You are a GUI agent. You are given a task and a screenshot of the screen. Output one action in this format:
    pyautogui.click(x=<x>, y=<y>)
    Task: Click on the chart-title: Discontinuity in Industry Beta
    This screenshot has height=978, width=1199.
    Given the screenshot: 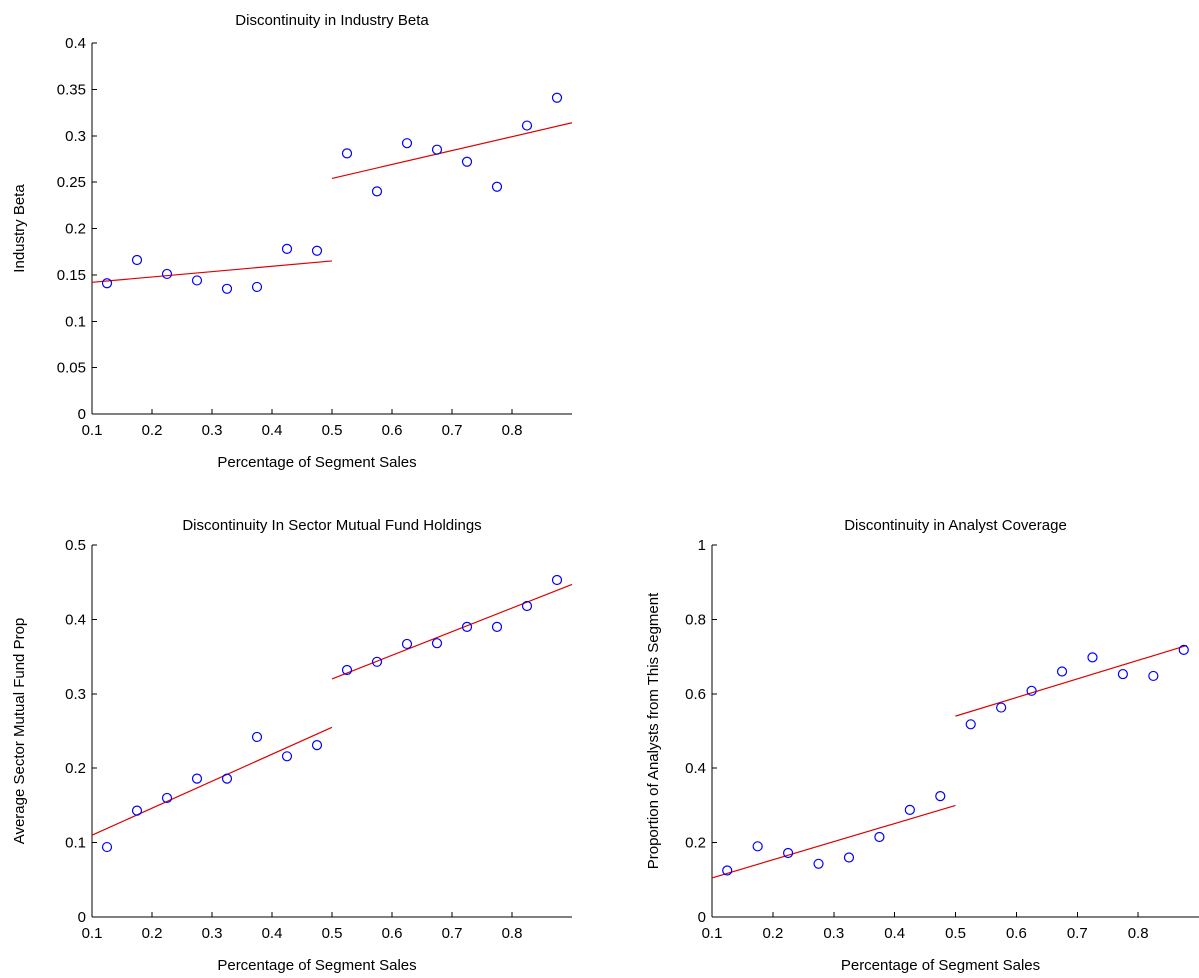 What is the action you would take?
    pyautogui.click(x=332, y=20)
    